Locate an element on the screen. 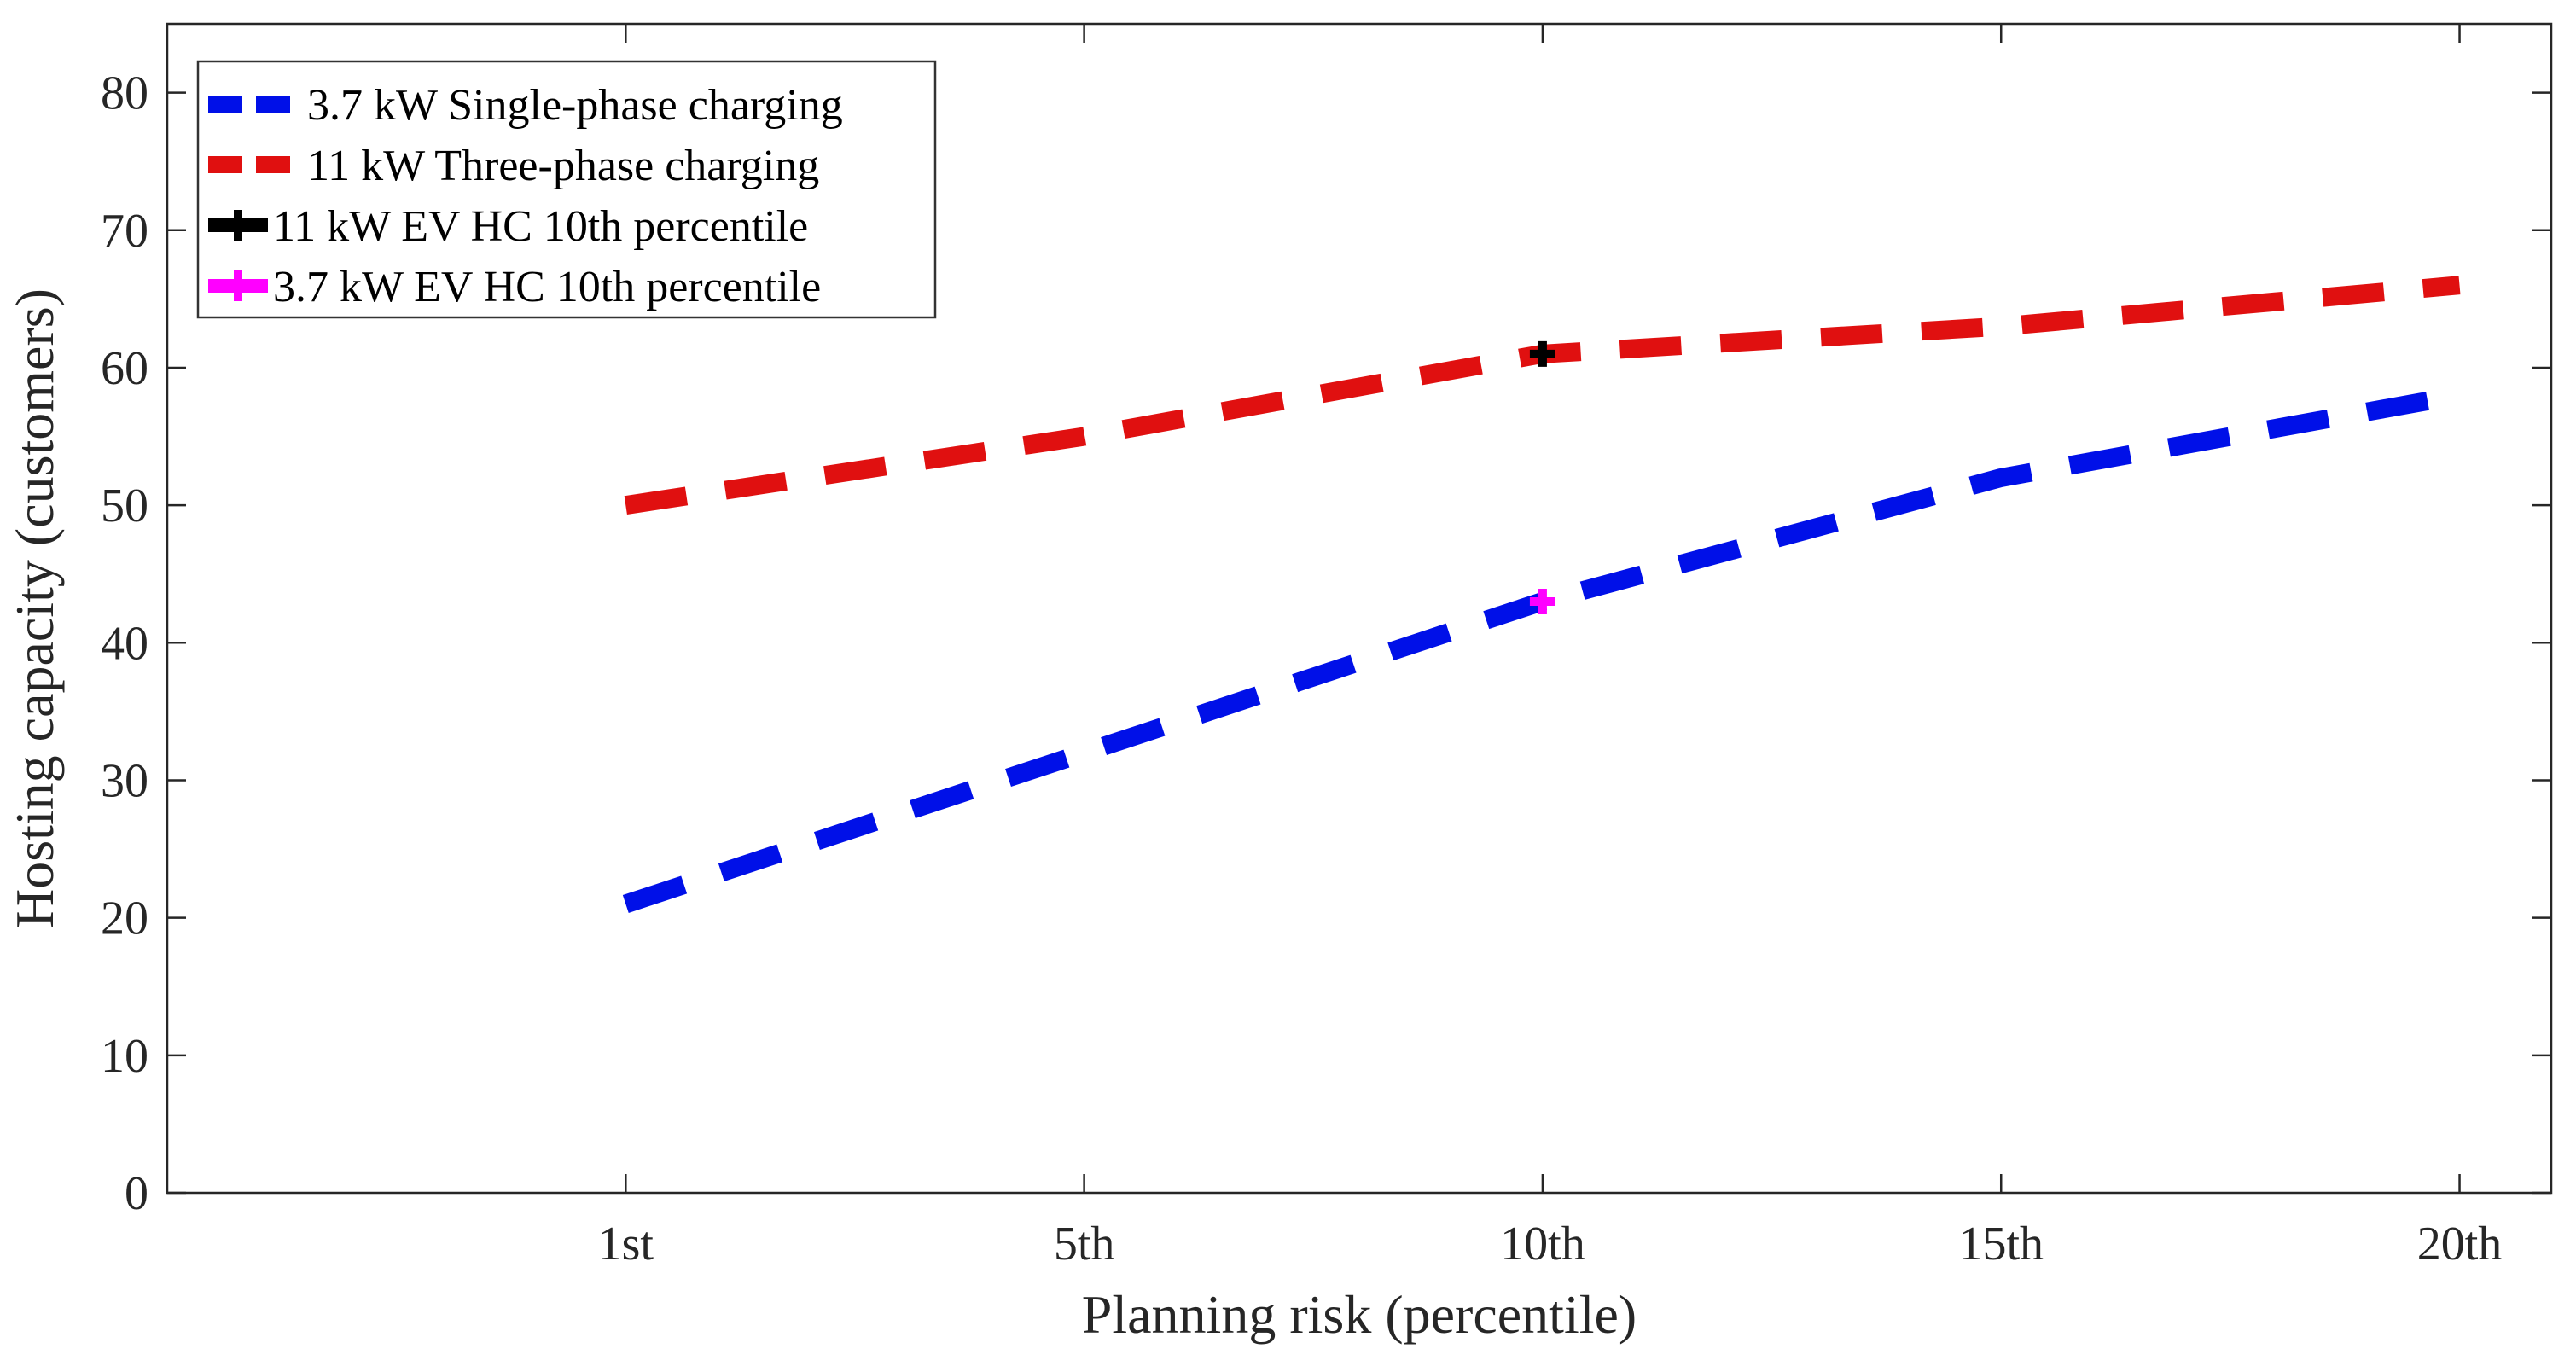 This screenshot has width=2576, height=1372. y-tick-label: 30 is located at coordinates (125, 780).